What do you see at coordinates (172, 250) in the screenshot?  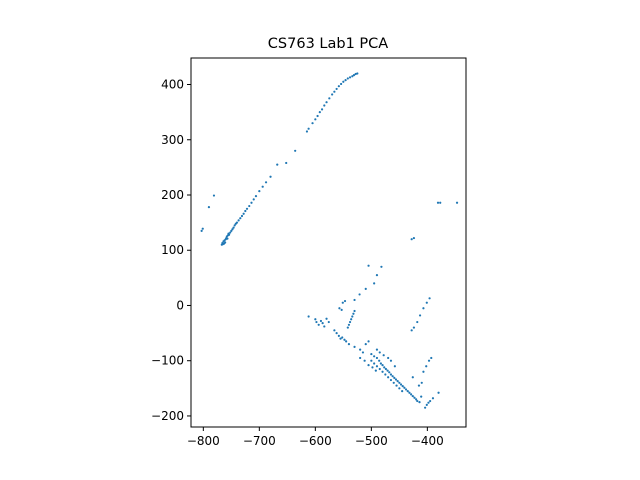 I see `y-tick-label: 100` at bounding box center [172, 250].